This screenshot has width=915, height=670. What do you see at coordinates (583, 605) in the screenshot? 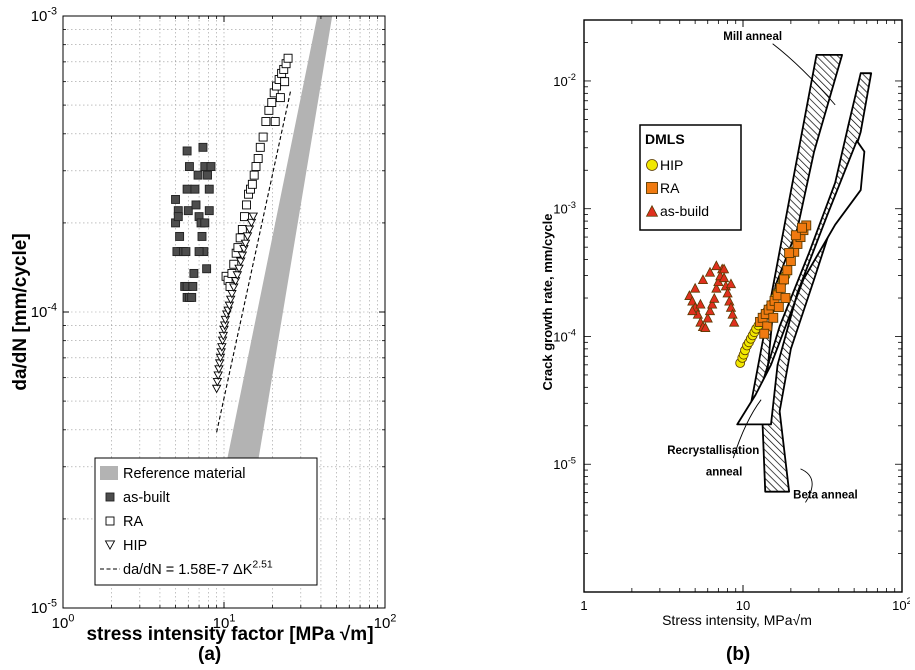
I see `x-tick-label: 1` at bounding box center [583, 605].